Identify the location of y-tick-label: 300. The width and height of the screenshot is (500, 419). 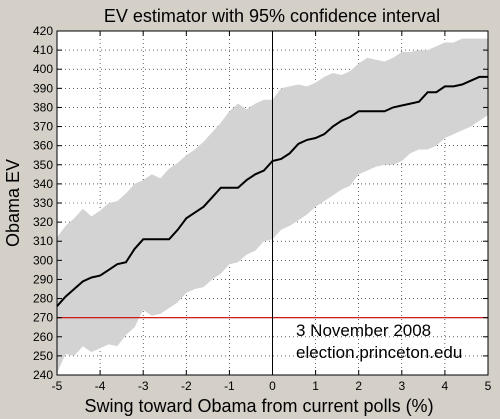
(43, 260).